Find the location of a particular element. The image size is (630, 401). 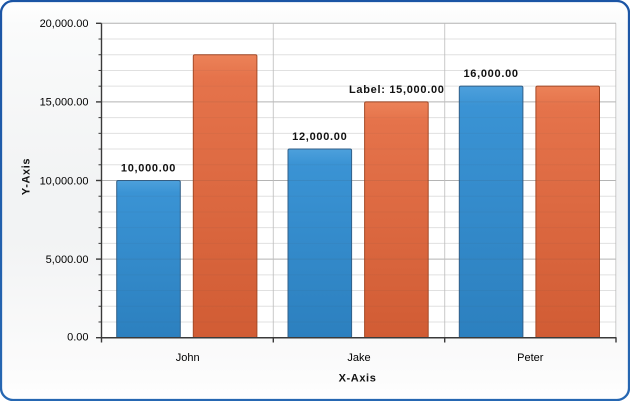

svg-text: X-Axis is located at coordinates (358, 379).